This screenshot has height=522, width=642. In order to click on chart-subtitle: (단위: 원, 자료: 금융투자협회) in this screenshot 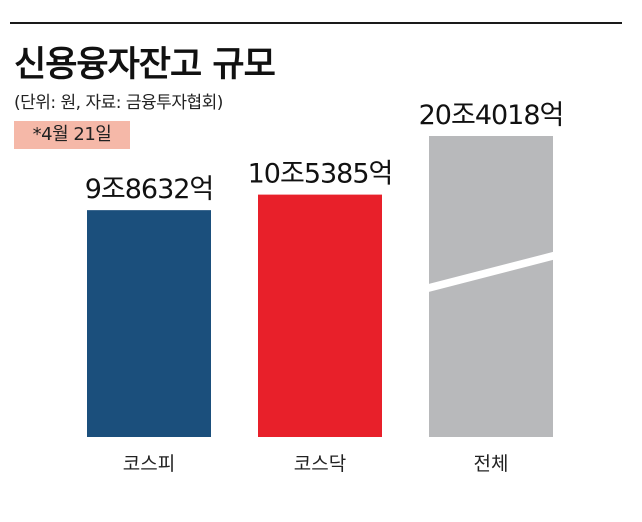, I will do `click(118, 103)`.